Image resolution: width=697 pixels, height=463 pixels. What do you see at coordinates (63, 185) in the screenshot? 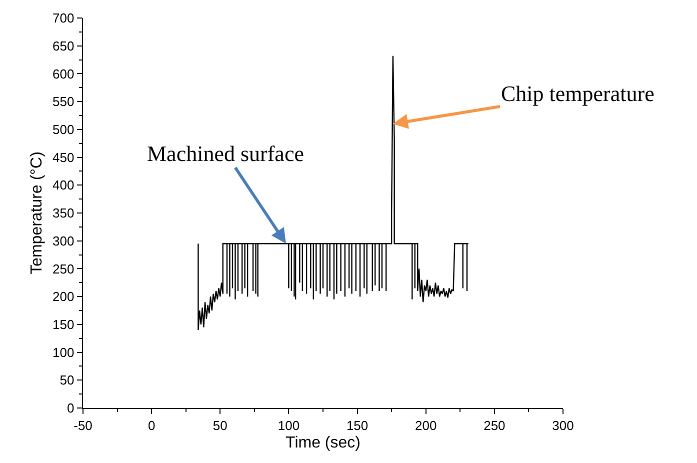
I see `y-tick-label: 400` at bounding box center [63, 185].